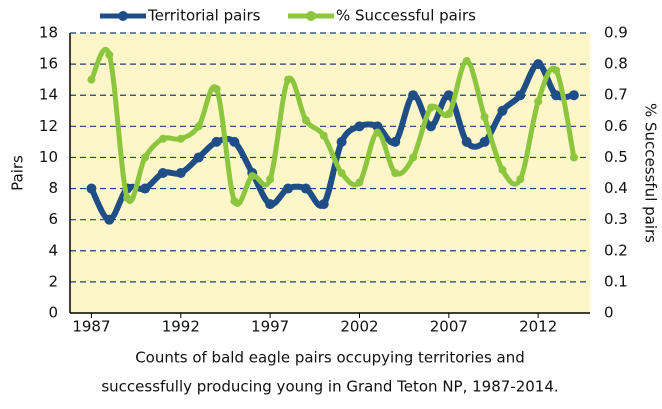 The height and width of the screenshot is (409, 662). What do you see at coordinates (538, 327) in the screenshot?
I see `x-tick-label: 2012` at bounding box center [538, 327].